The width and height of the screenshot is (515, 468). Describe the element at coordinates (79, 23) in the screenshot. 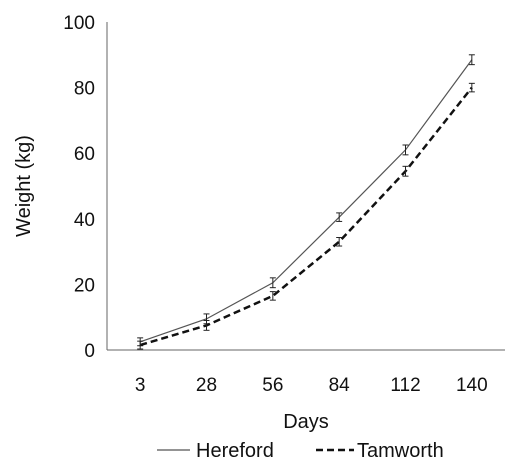

I see `y-tick-label: 100` at that location.